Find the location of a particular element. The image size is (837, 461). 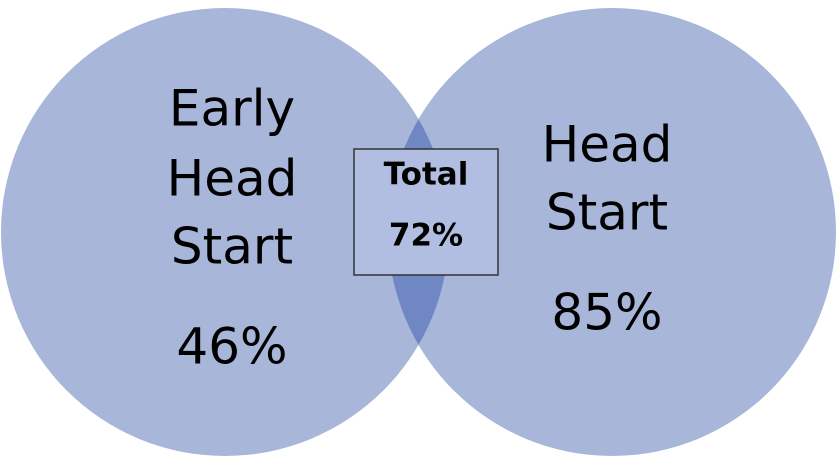

set-label: Early is located at coordinates (232, 109).